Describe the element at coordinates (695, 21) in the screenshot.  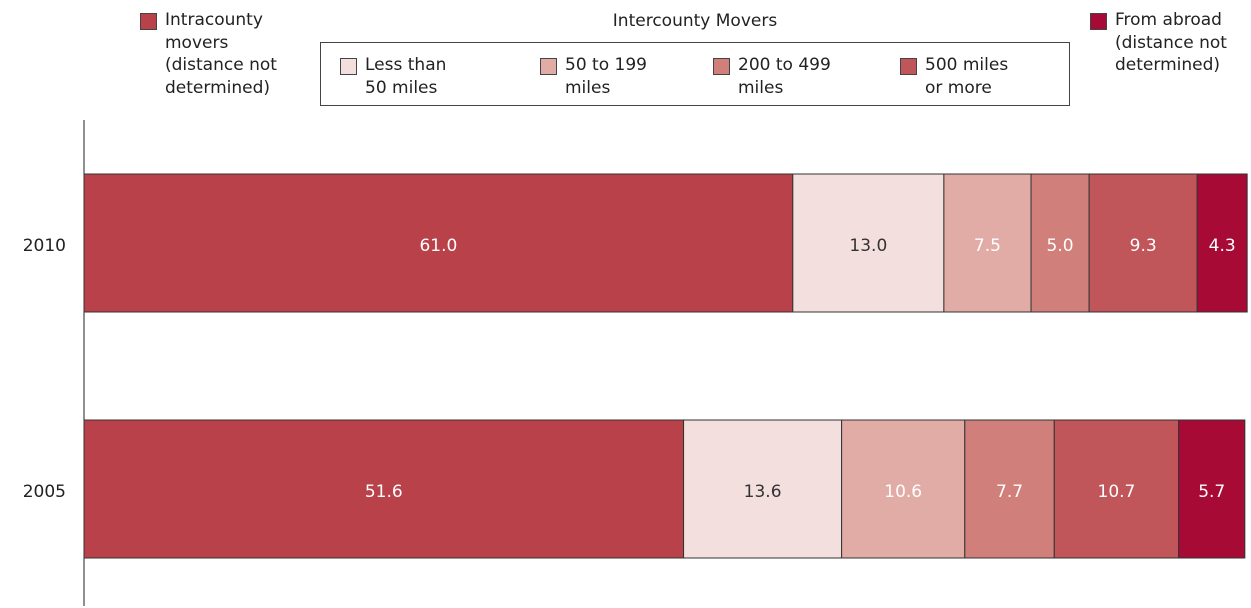
I see `legend-group-title: Intercounty Movers` at that location.